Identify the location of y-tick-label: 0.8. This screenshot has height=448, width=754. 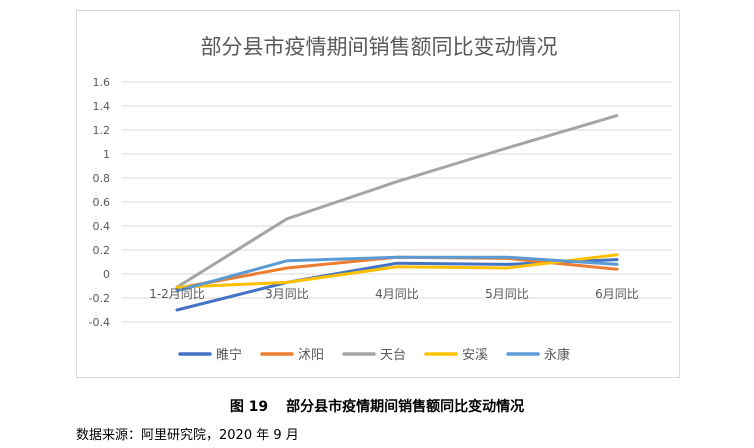
(102, 178).